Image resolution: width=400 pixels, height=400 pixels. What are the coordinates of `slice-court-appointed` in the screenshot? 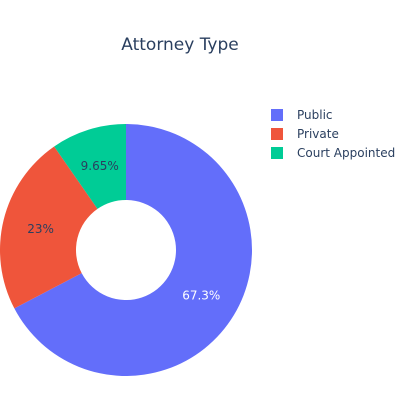 It's located at (90, 166).